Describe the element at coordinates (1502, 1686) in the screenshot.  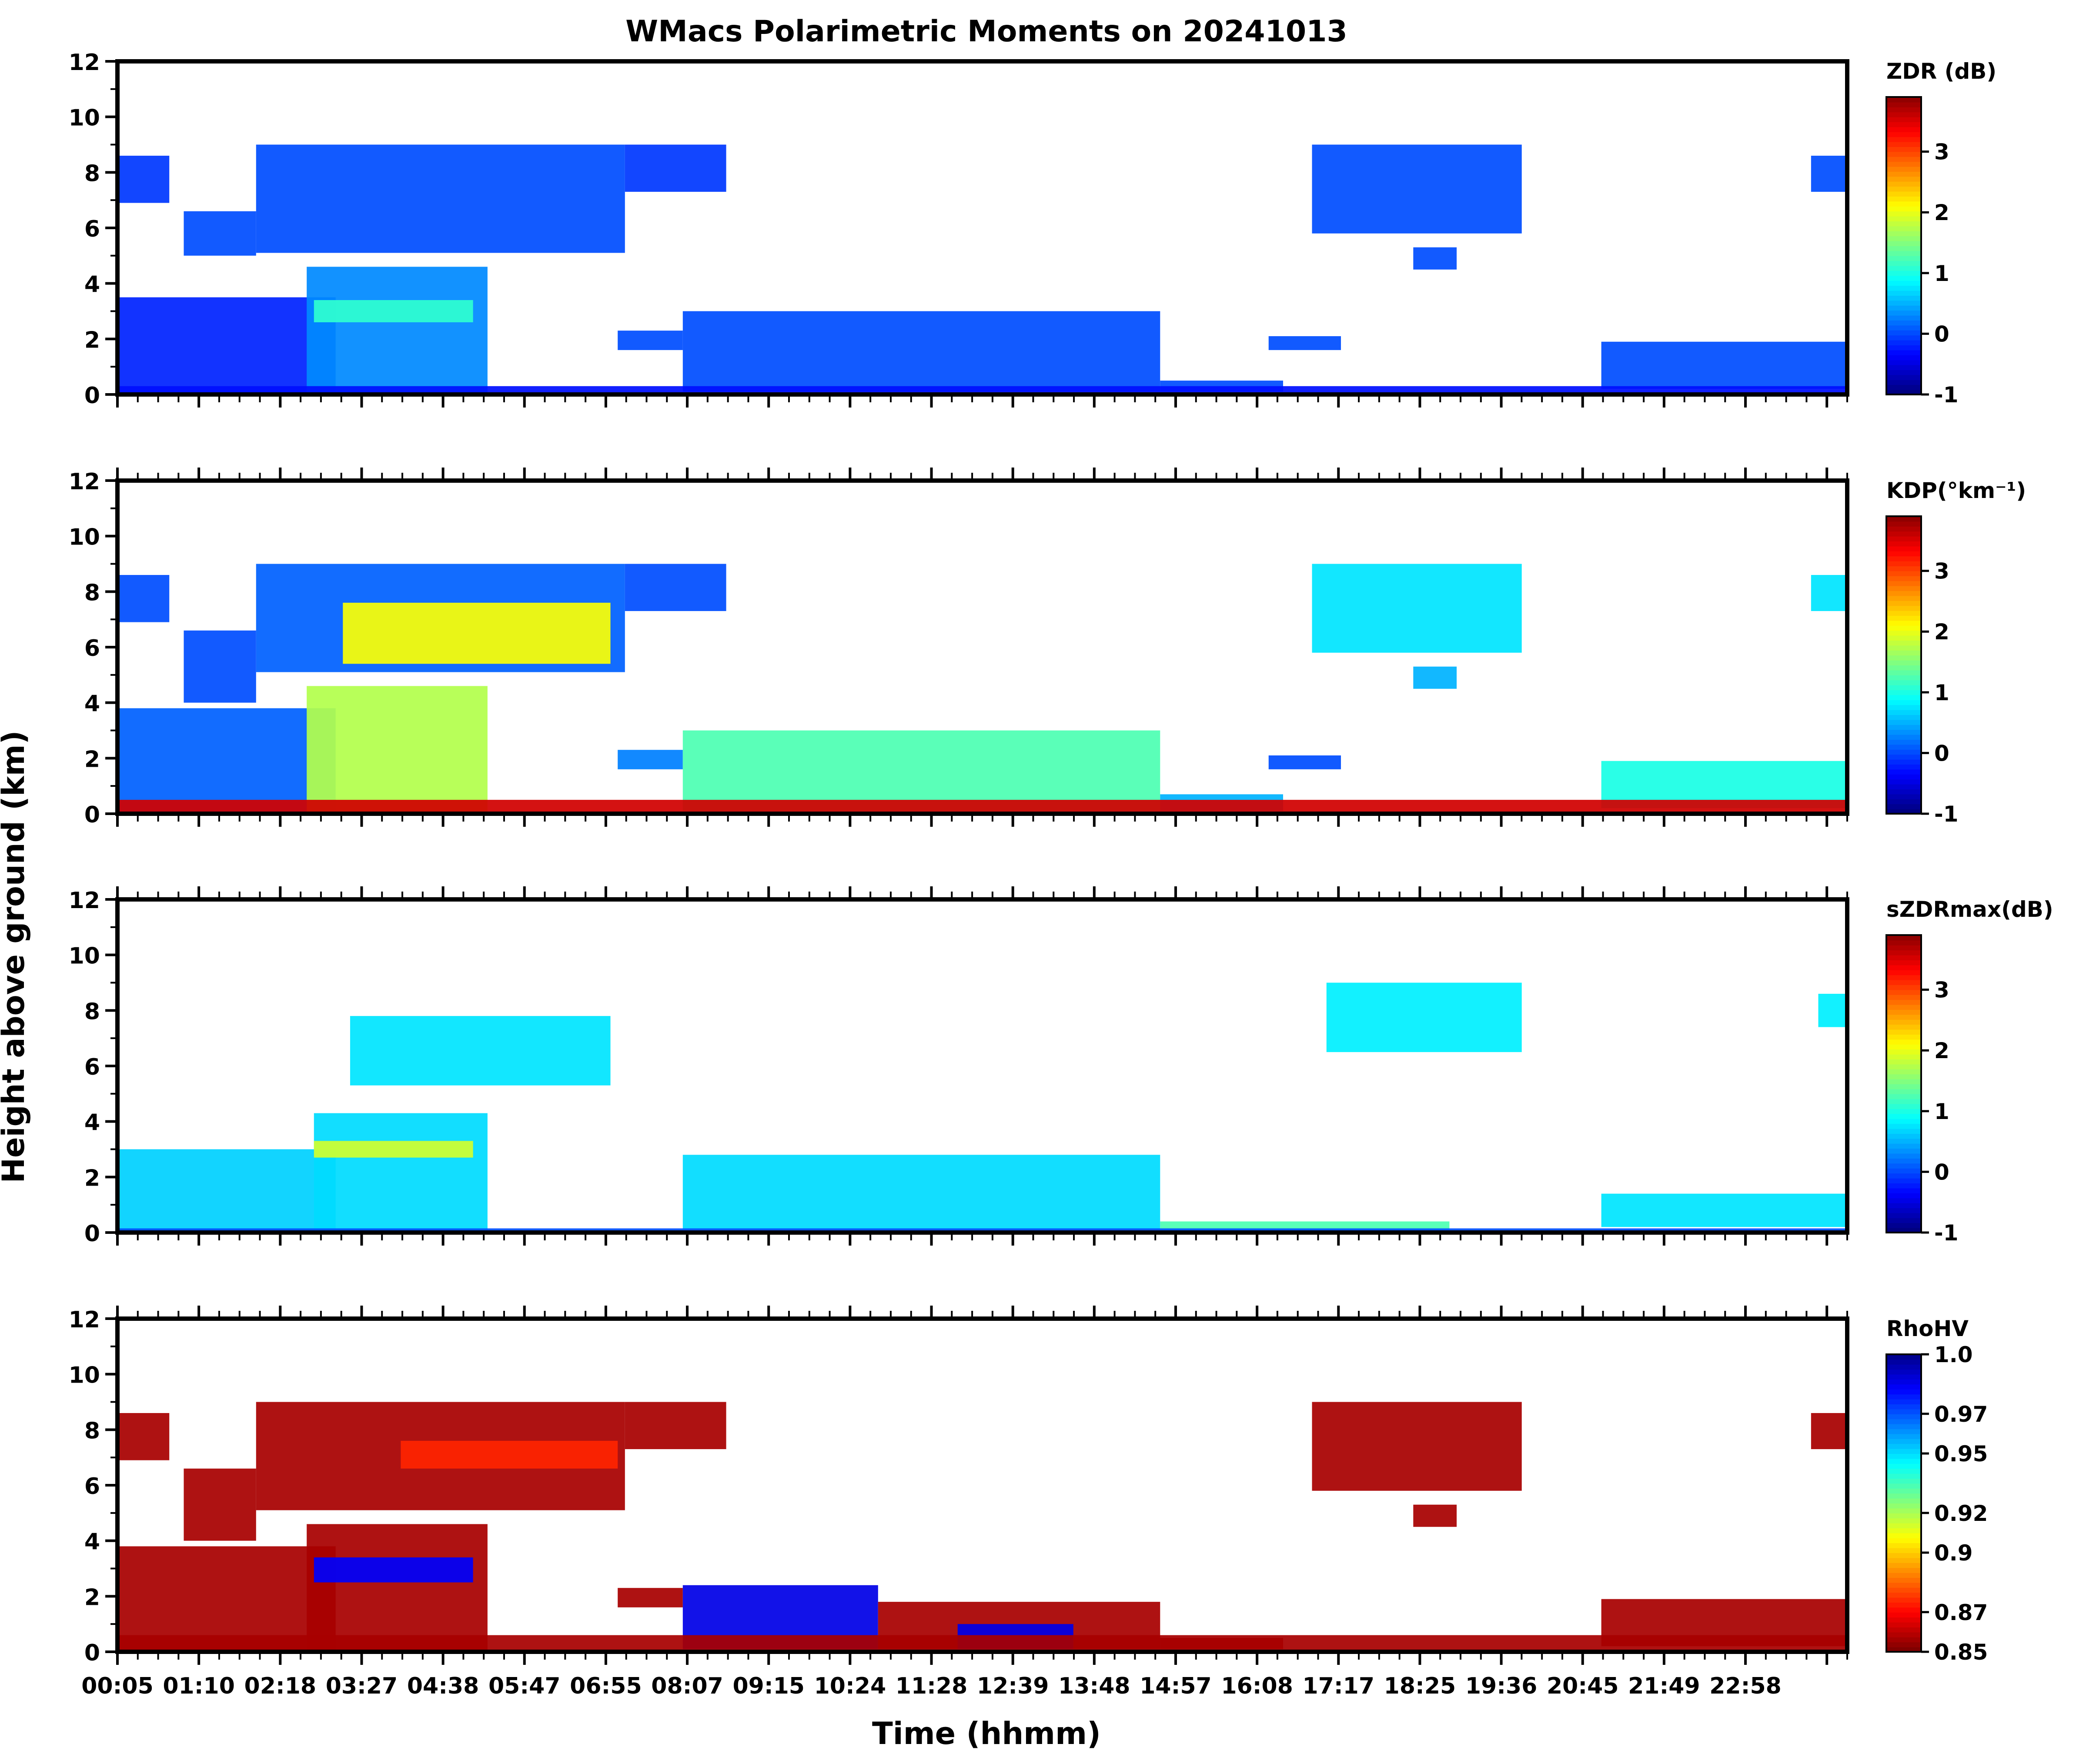
I see `x-tick-label: 19:36` at that location.